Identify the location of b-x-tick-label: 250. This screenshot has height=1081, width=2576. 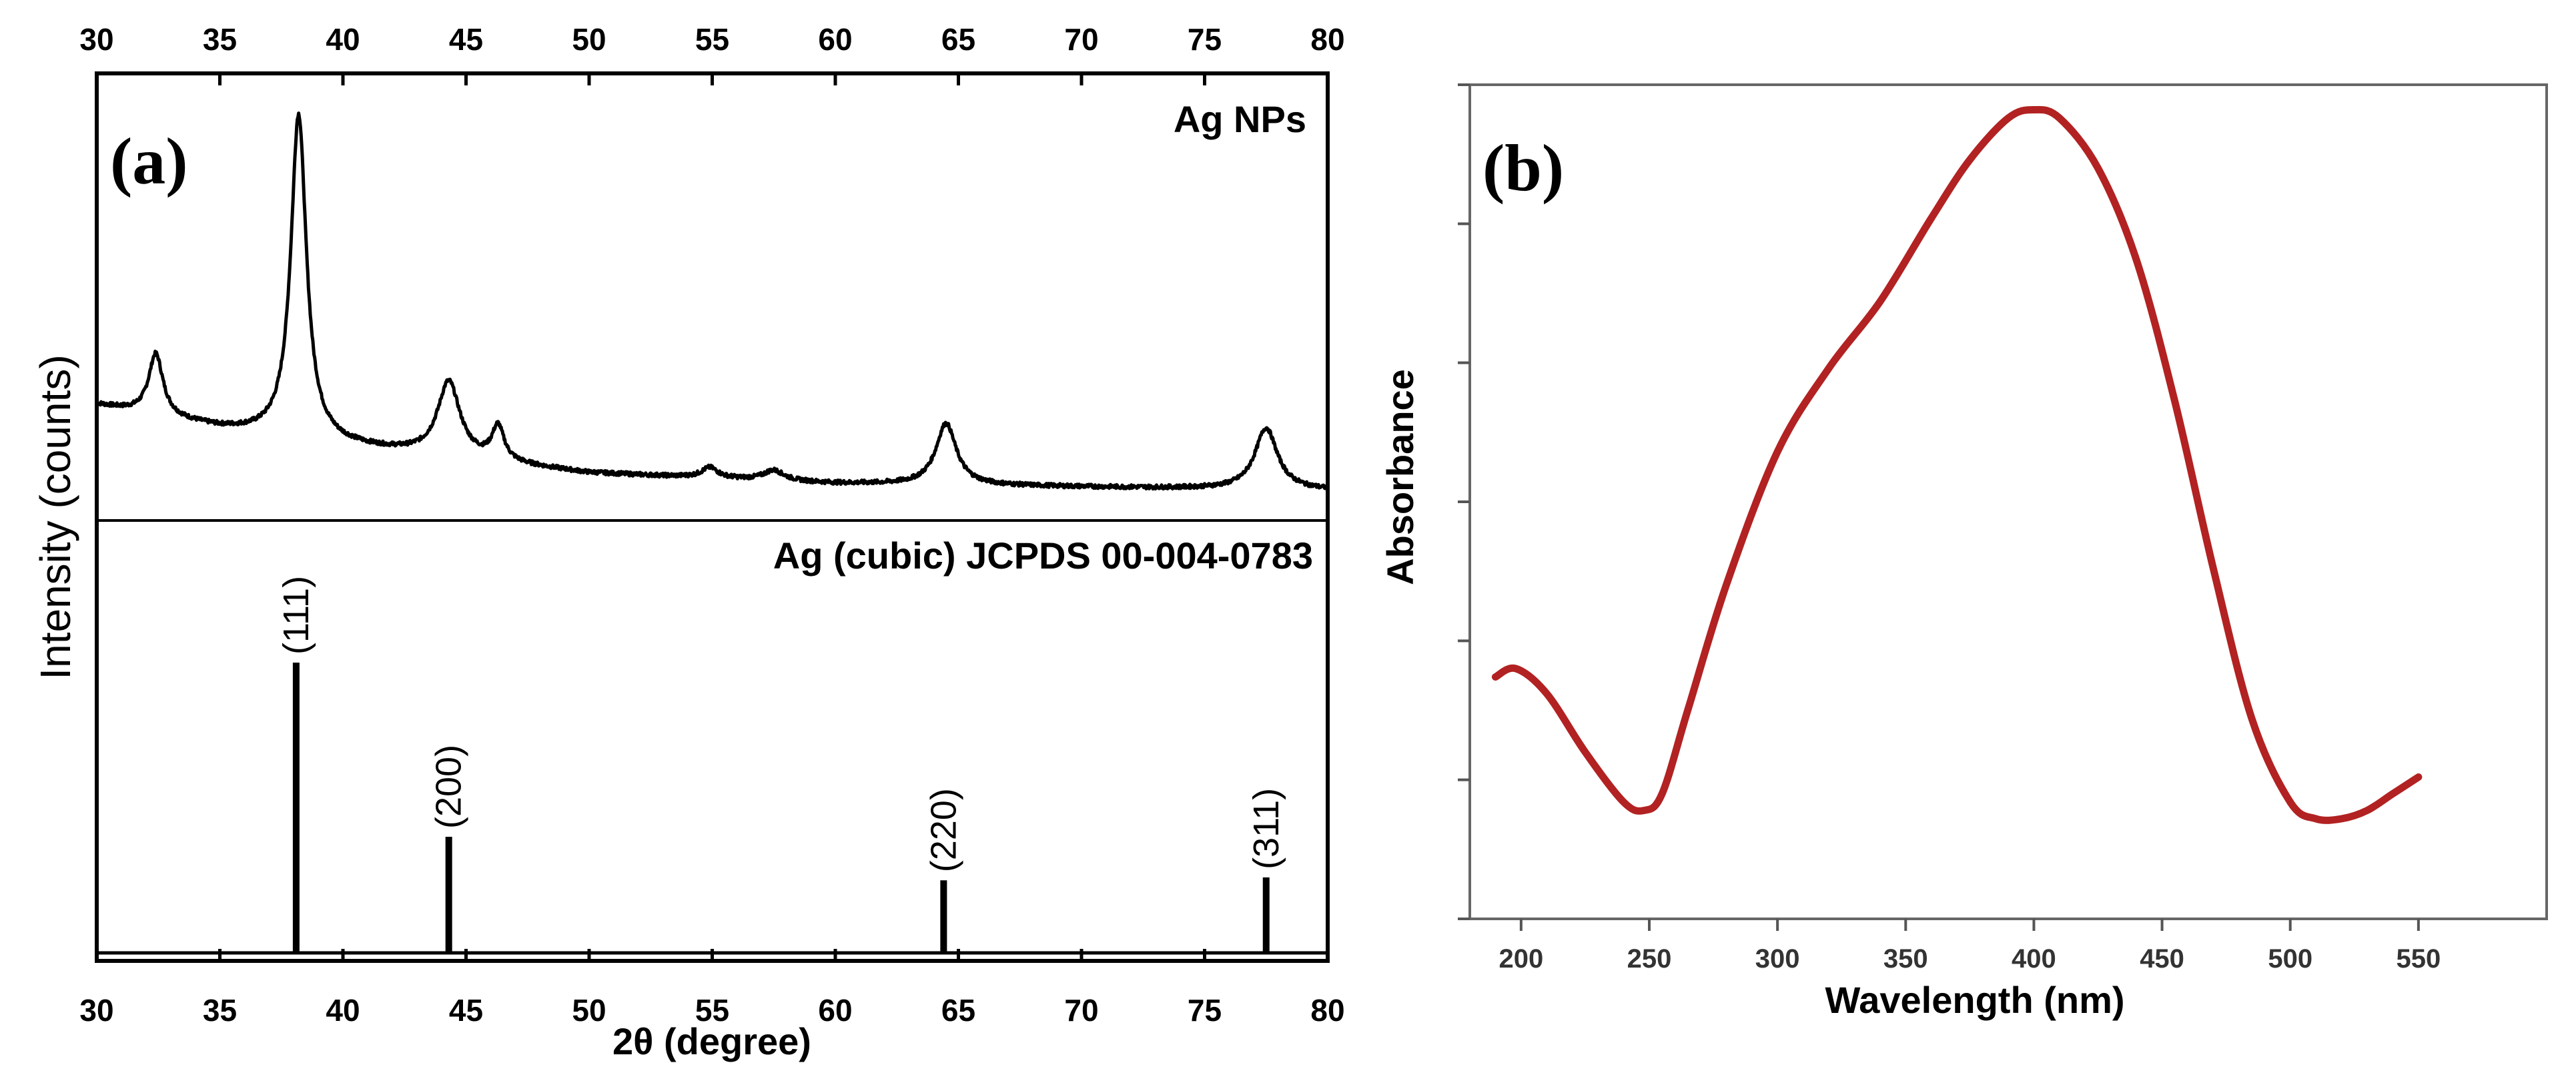
(1649, 959).